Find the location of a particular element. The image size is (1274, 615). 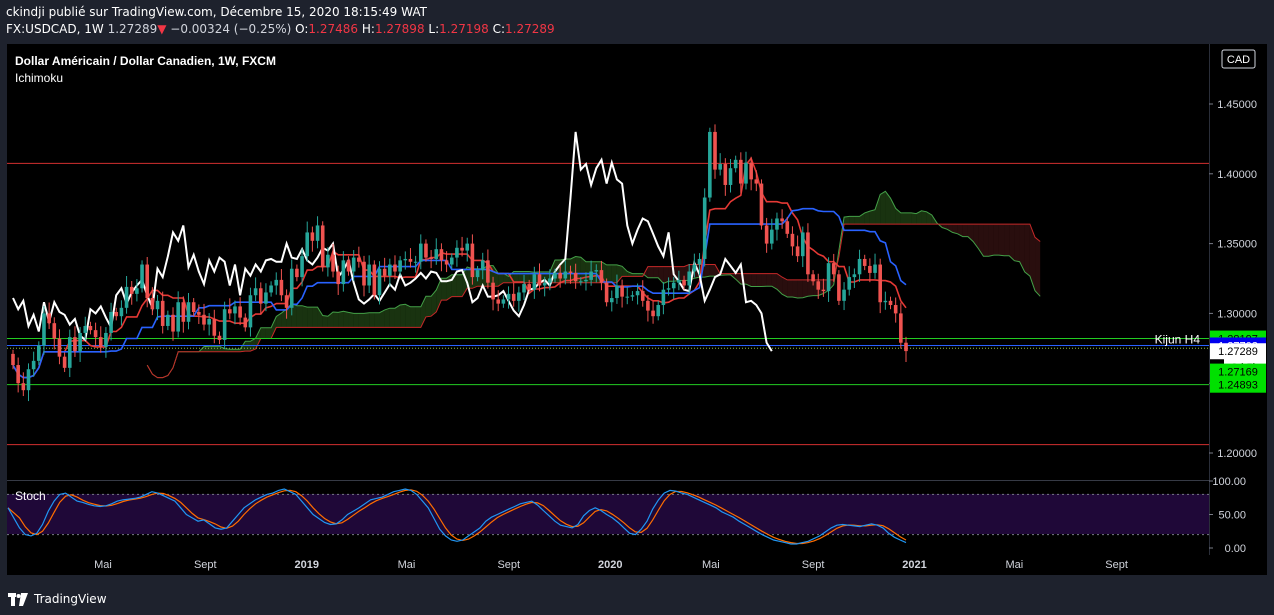

high-value: 1.27898 is located at coordinates (399, 29).